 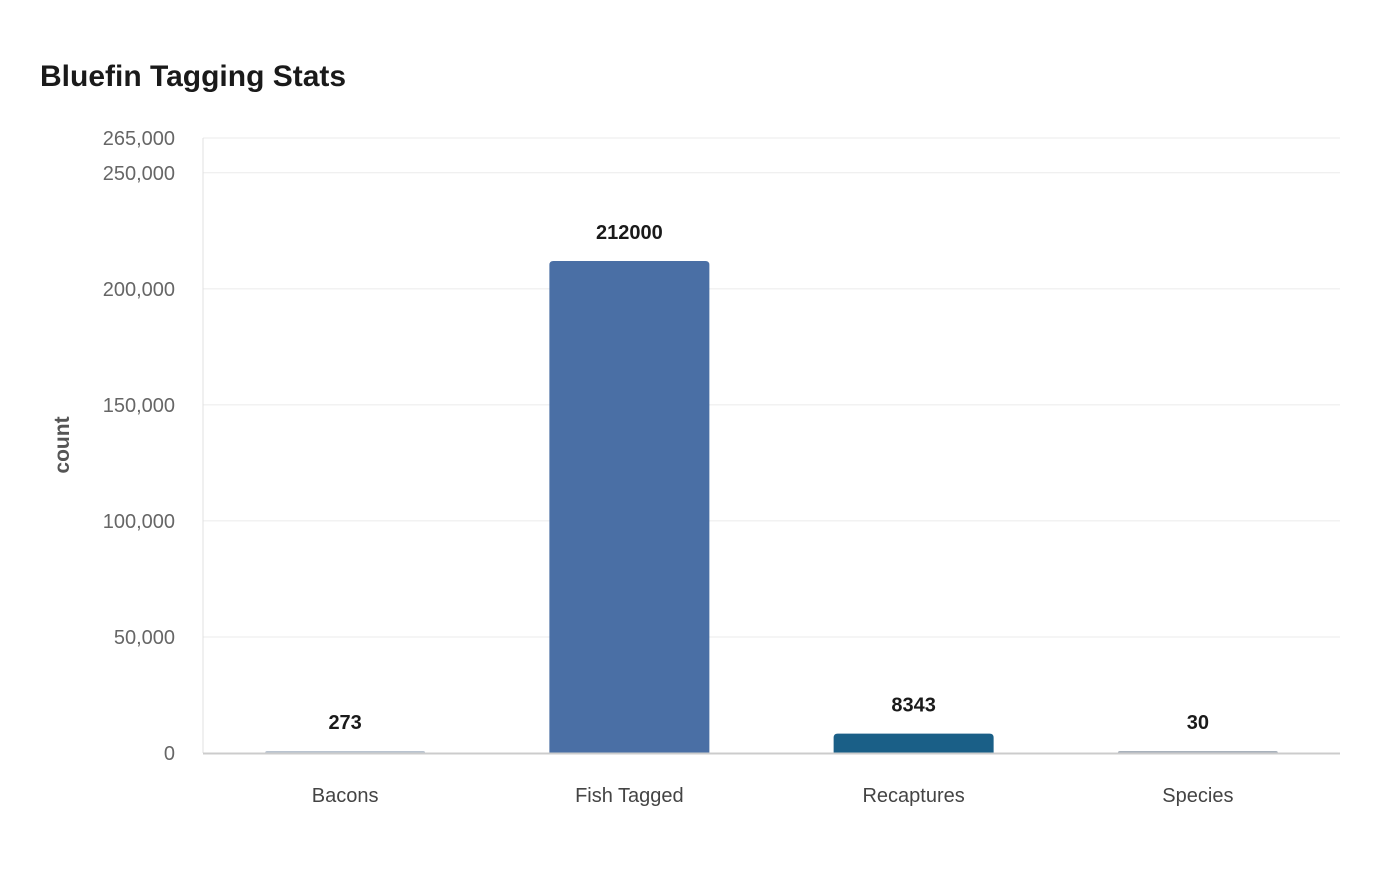 I want to click on x-tick-label: Bacons, so click(x=345, y=796).